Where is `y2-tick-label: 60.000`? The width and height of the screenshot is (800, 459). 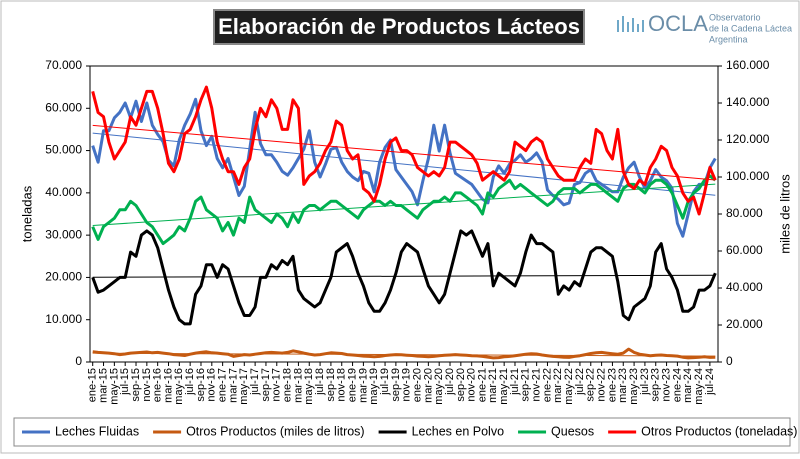 y2-tick-label: 60.000 is located at coordinates (744, 250).